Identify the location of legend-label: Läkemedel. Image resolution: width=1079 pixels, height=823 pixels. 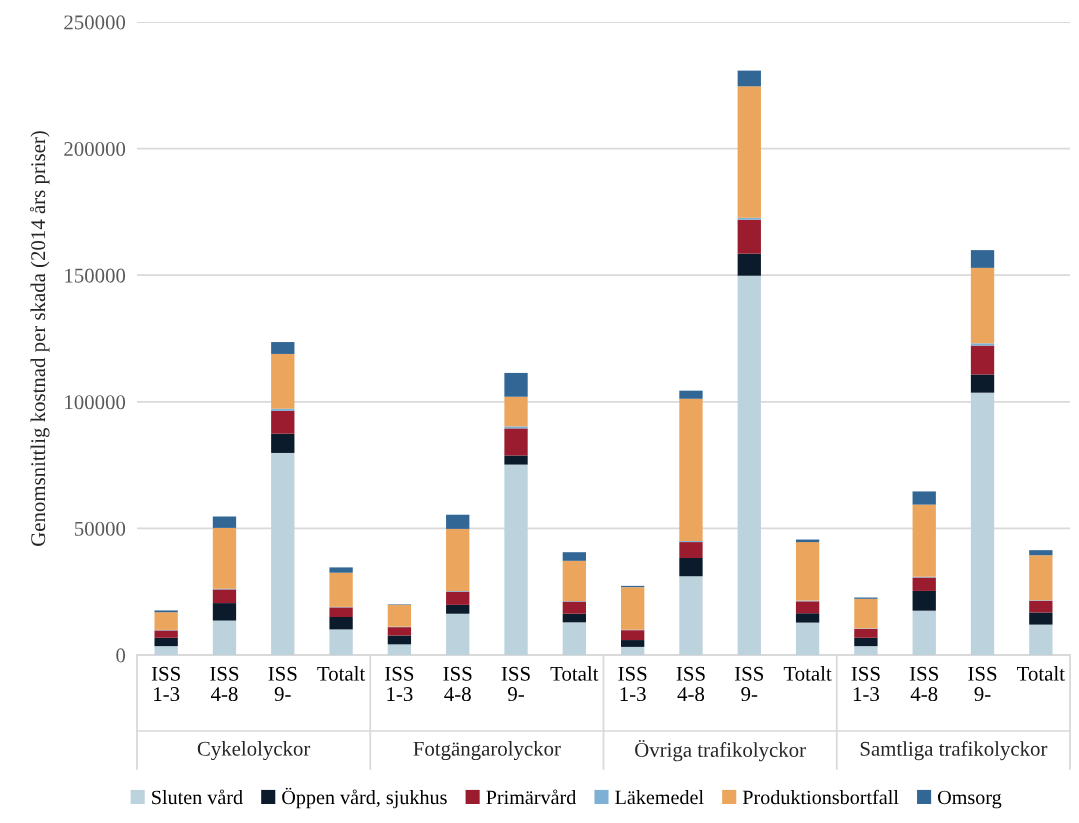
(659, 797).